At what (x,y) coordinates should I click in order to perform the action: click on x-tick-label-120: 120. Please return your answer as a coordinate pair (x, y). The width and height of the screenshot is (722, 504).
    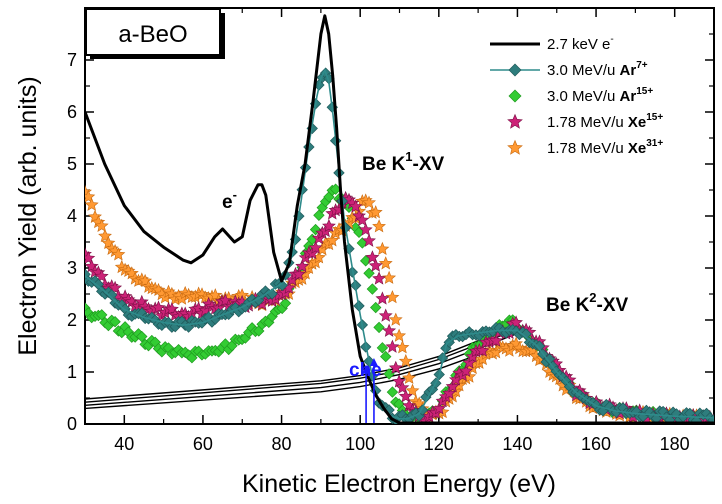
    Looking at the image, I should click on (439, 444).